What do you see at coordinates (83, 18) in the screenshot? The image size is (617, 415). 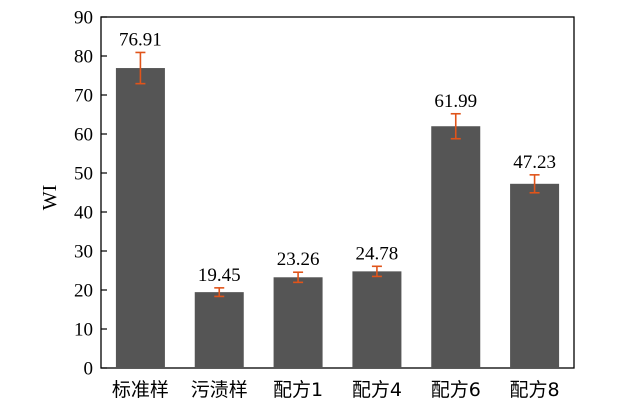 I see `y-tick-label: 90` at bounding box center [83, 18].